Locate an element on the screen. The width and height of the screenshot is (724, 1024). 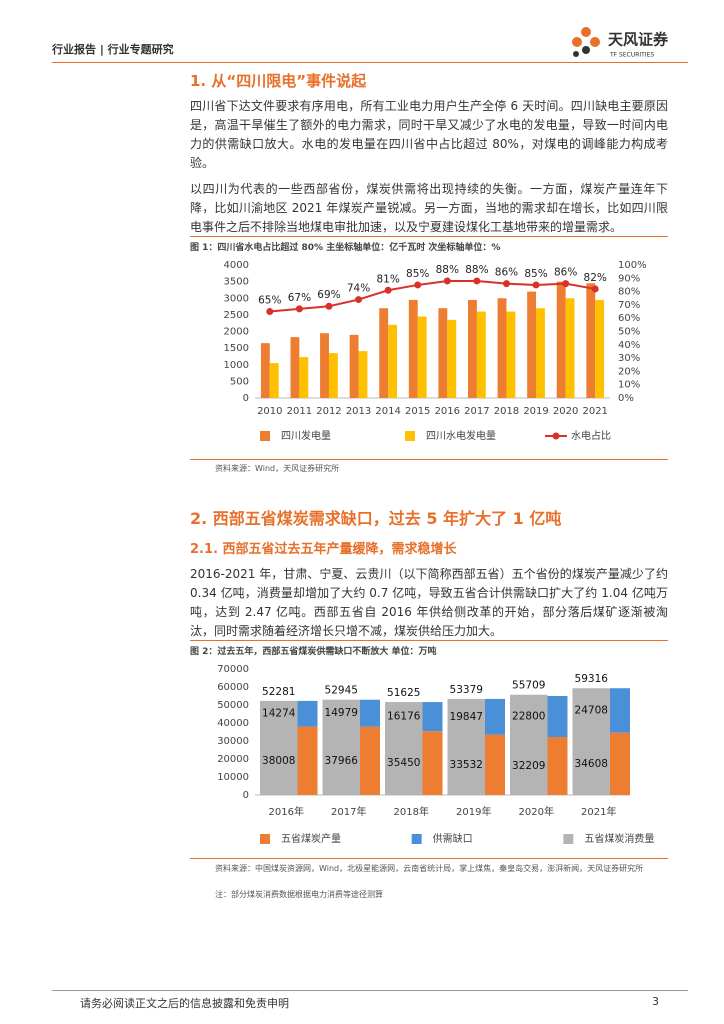
header-left: 行业报告 | 行业专题研究 is located at coordinates (113, 49).